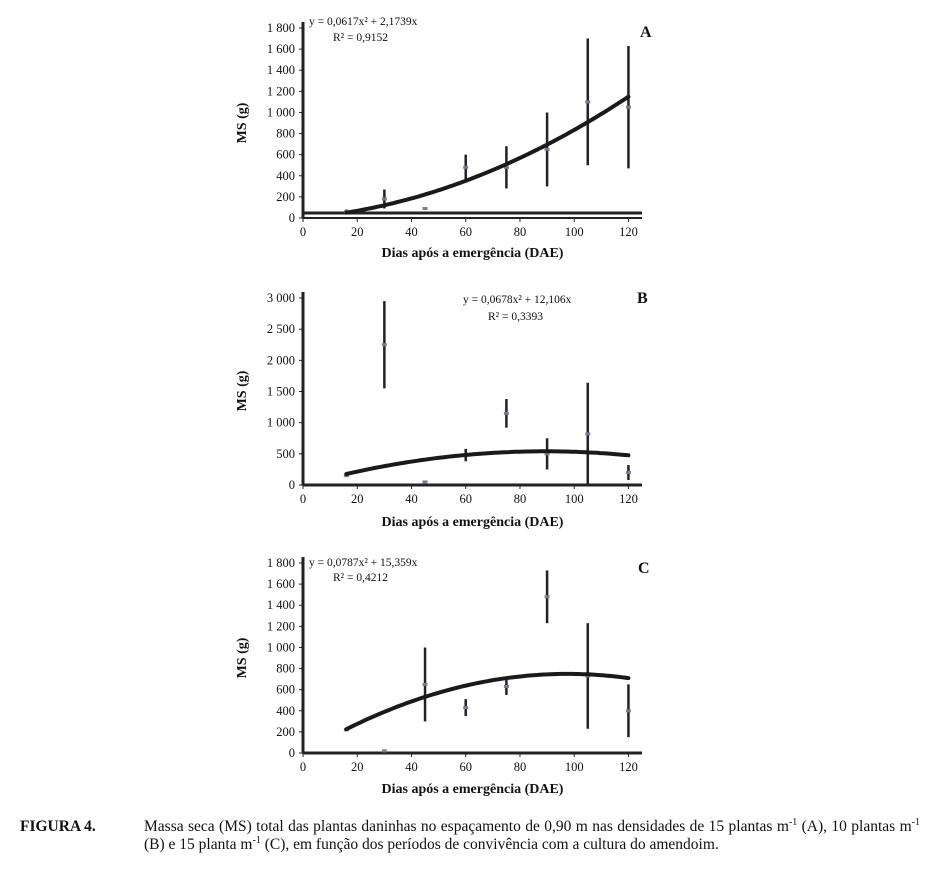  Describe the element at coordinates (360, 38) in the screenshot. I see `r-squared-label: R² = 0,9152` at that location.